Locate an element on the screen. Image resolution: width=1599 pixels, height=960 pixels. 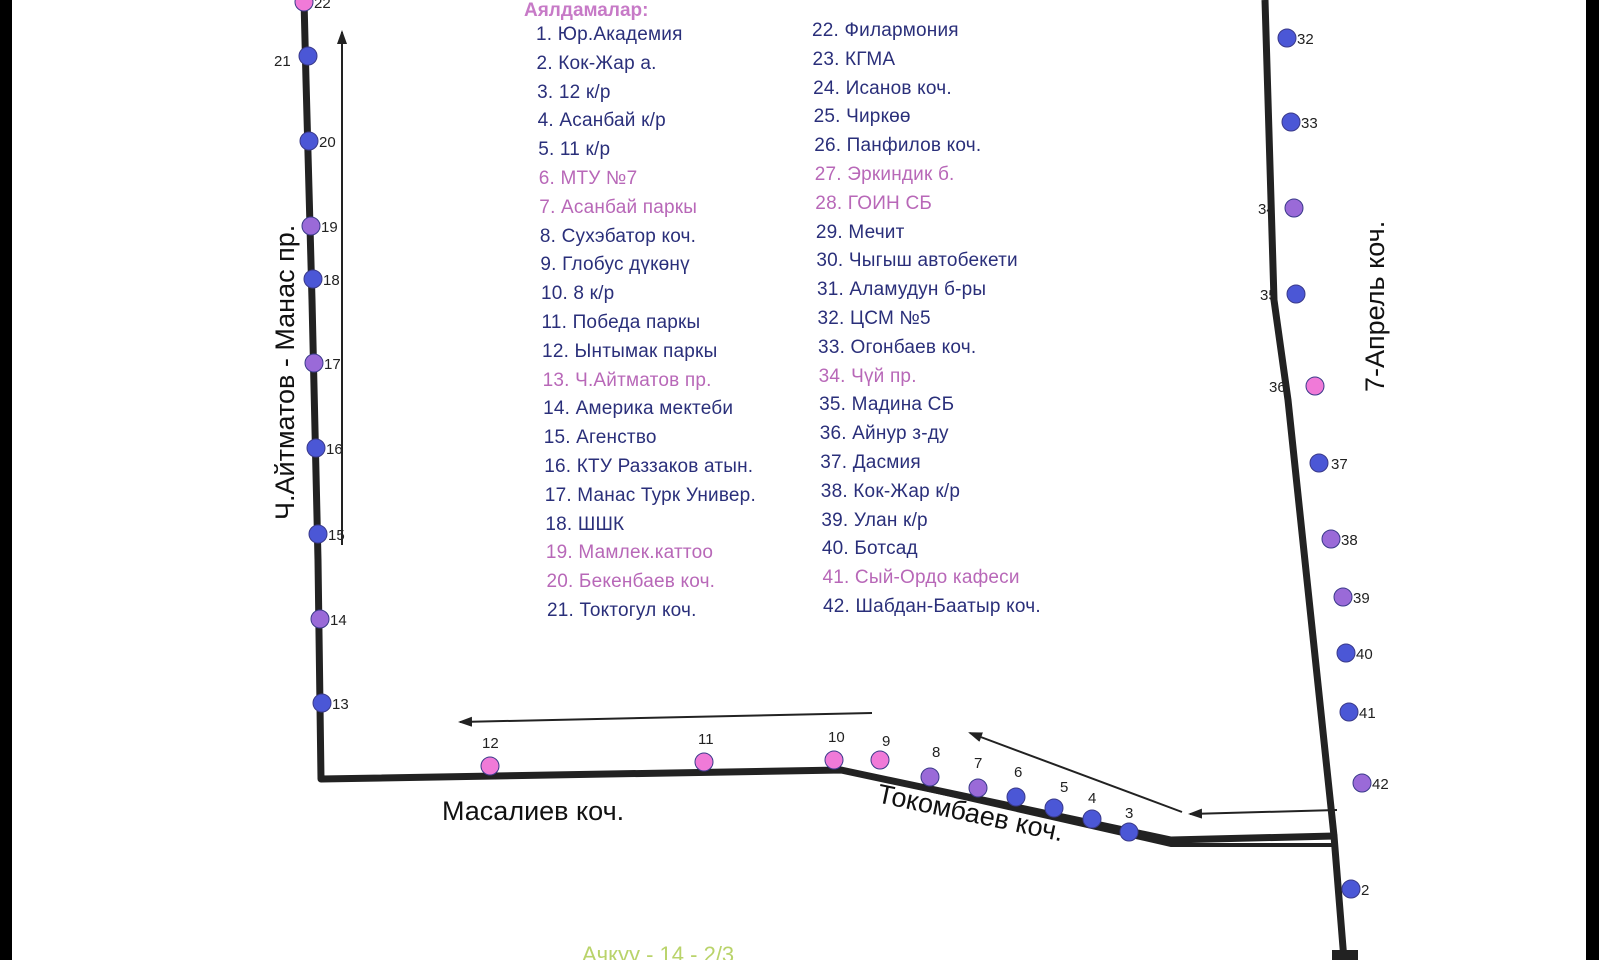
legend-item: 29. Мечит is located at coordinates (860, 232).